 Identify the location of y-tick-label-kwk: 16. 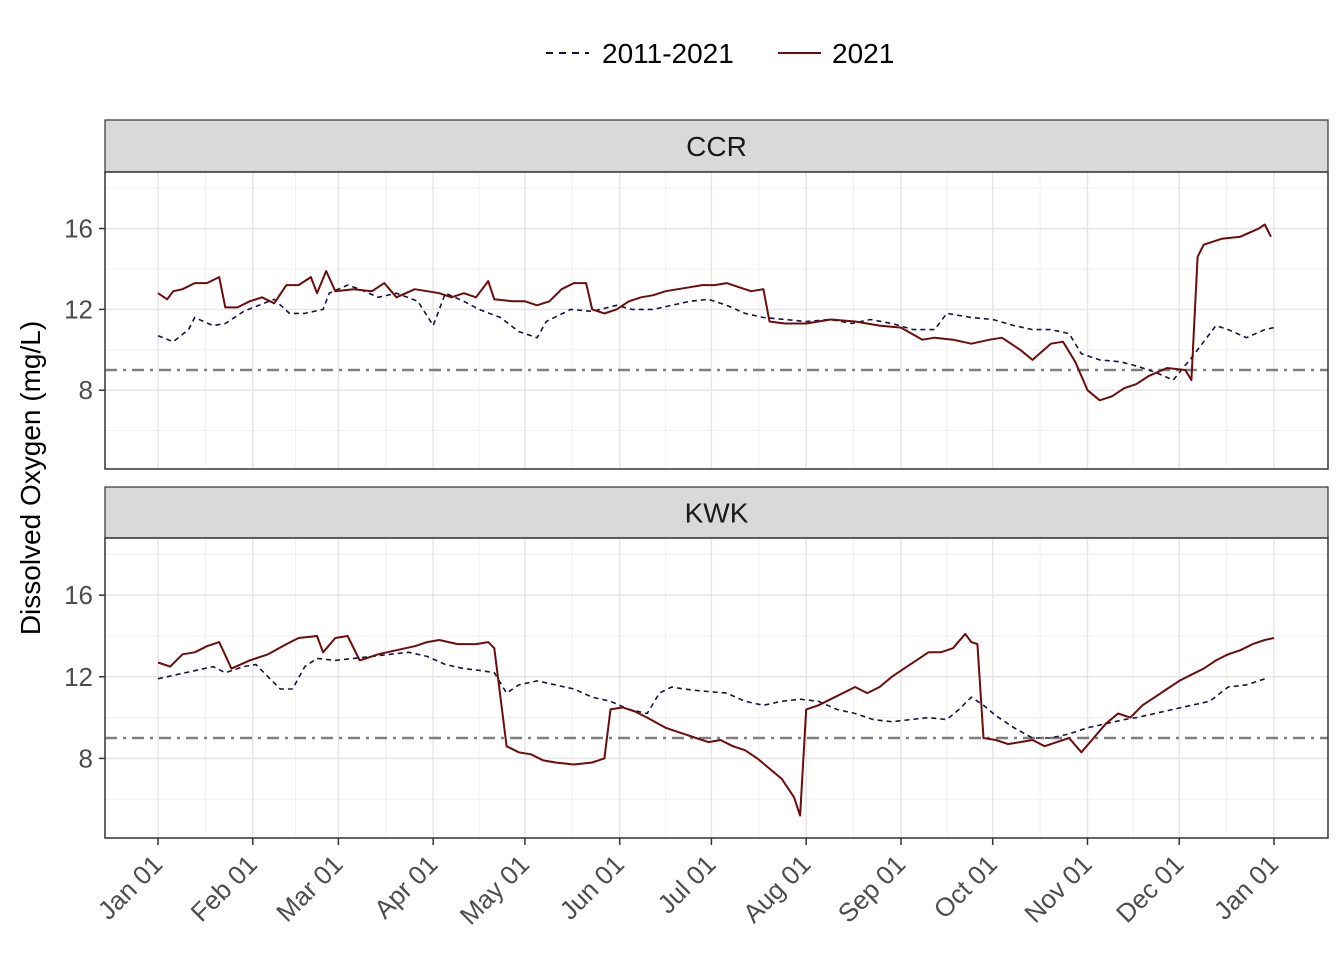
(78, 595).